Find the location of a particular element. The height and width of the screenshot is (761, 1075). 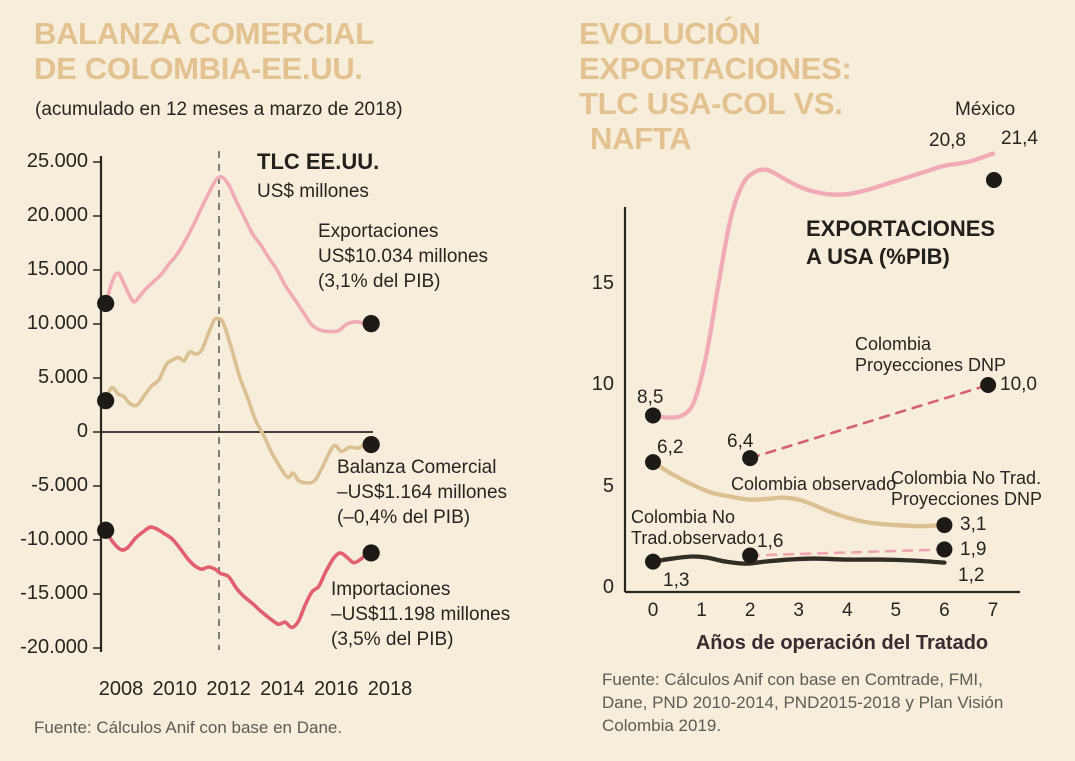

series-line-colombia-observado is located at coordinates (798, 494).